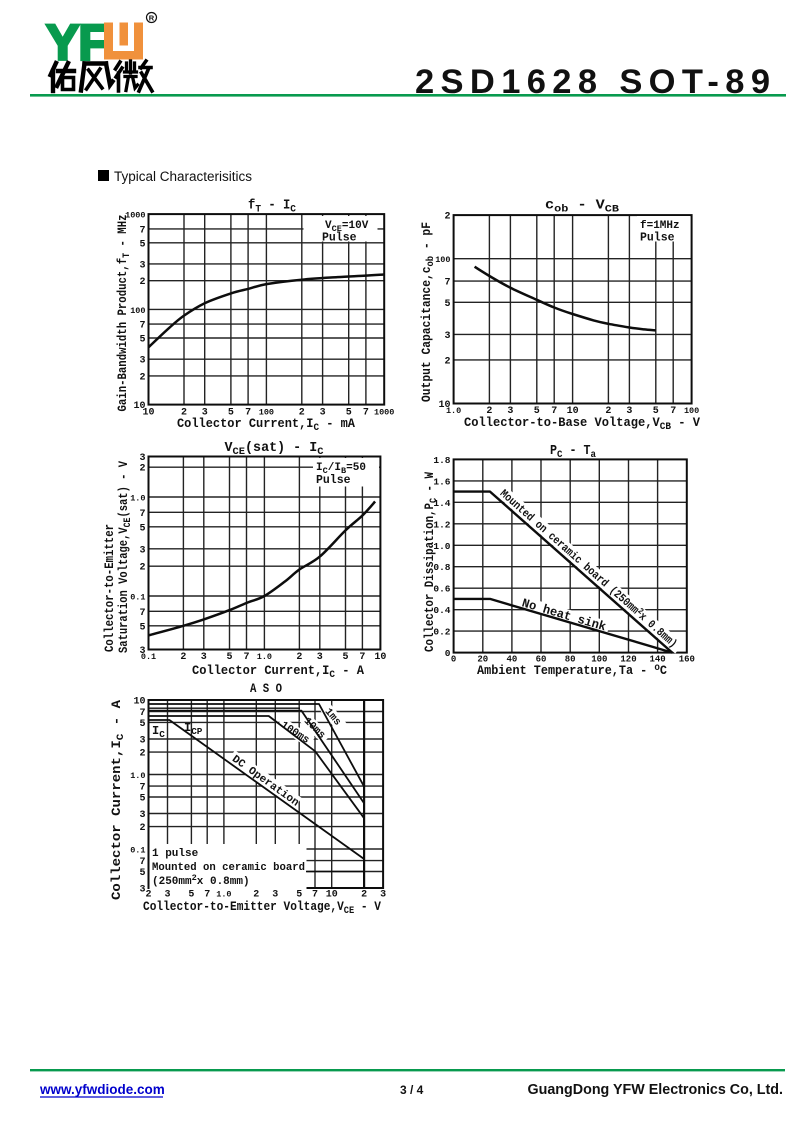 The height and width of the screenshot is (1136, 800). I want to click on svg-text: 1.8, so click(441, 460).